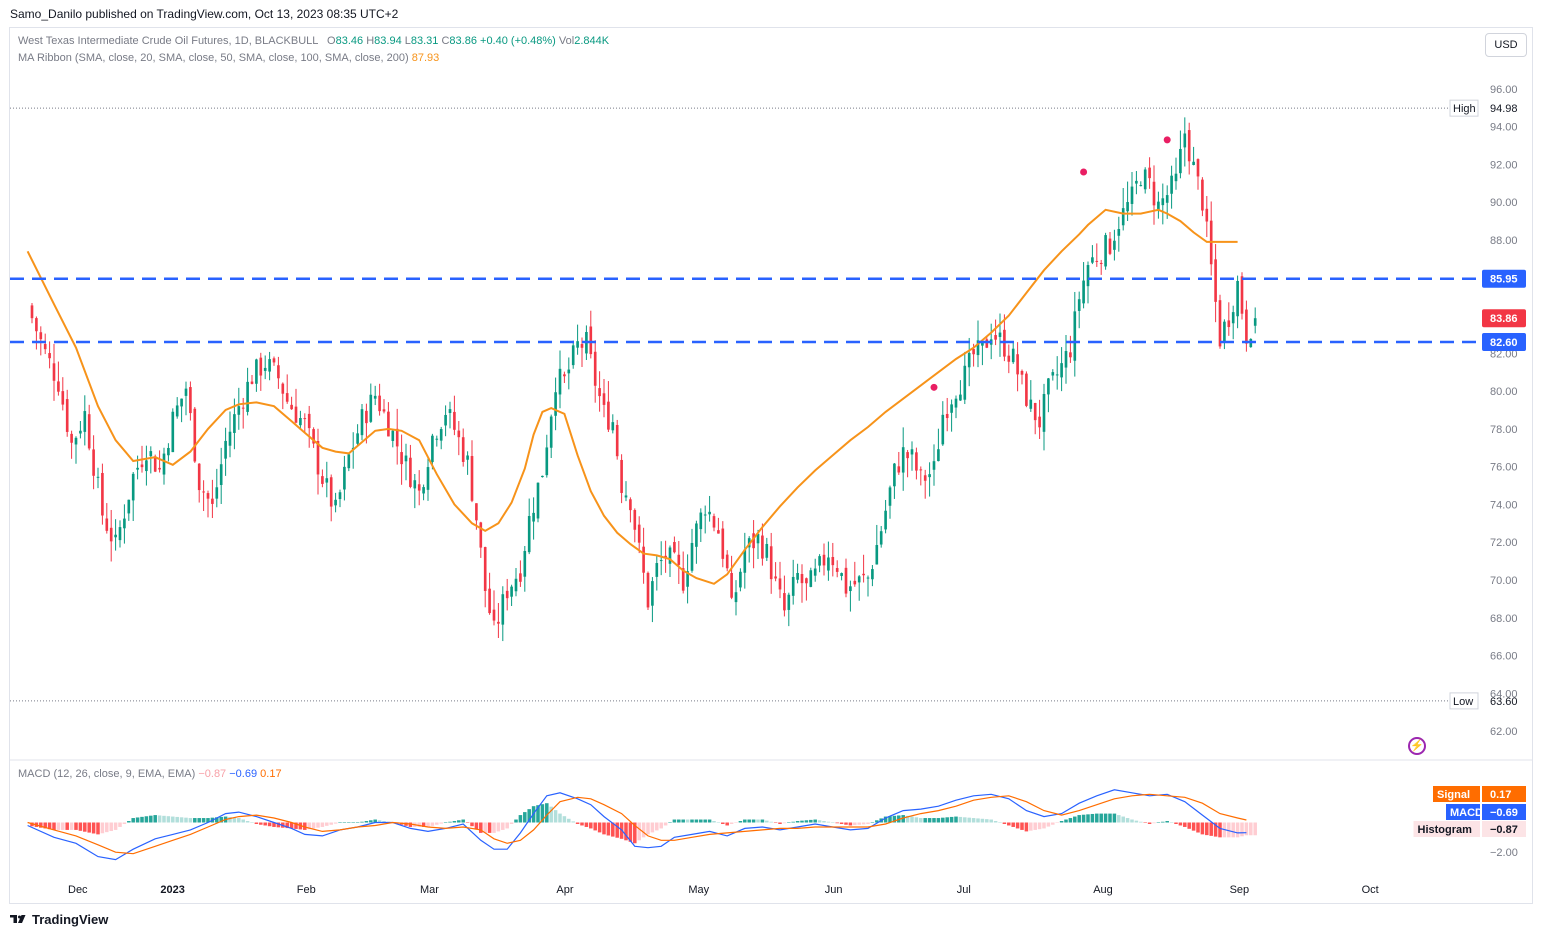 The width and height of the screenshot is (1543, 939). What do you see at coordinates (59, 919) in the screenshot?
I see `footer-brand: TradingView` at bounding box center [59, 919].